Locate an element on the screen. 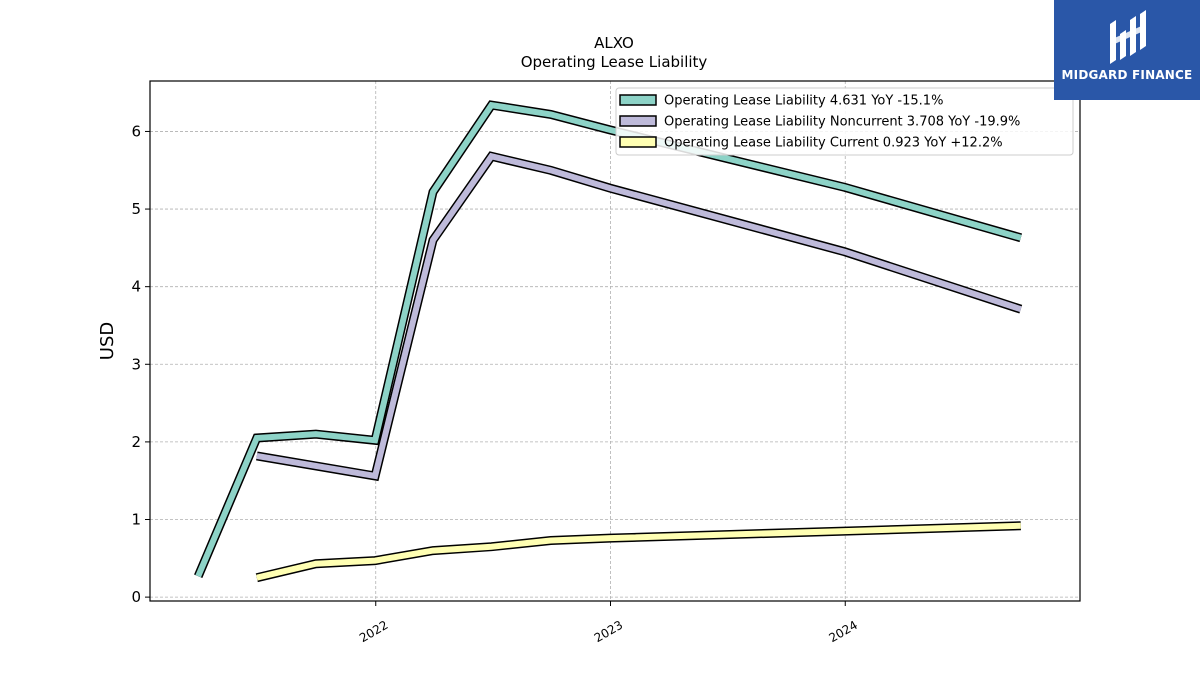 Image resolution: width=1200 pixels, height=675 pixels. y-tick-label: 5 is located at coordinates (136, 209).